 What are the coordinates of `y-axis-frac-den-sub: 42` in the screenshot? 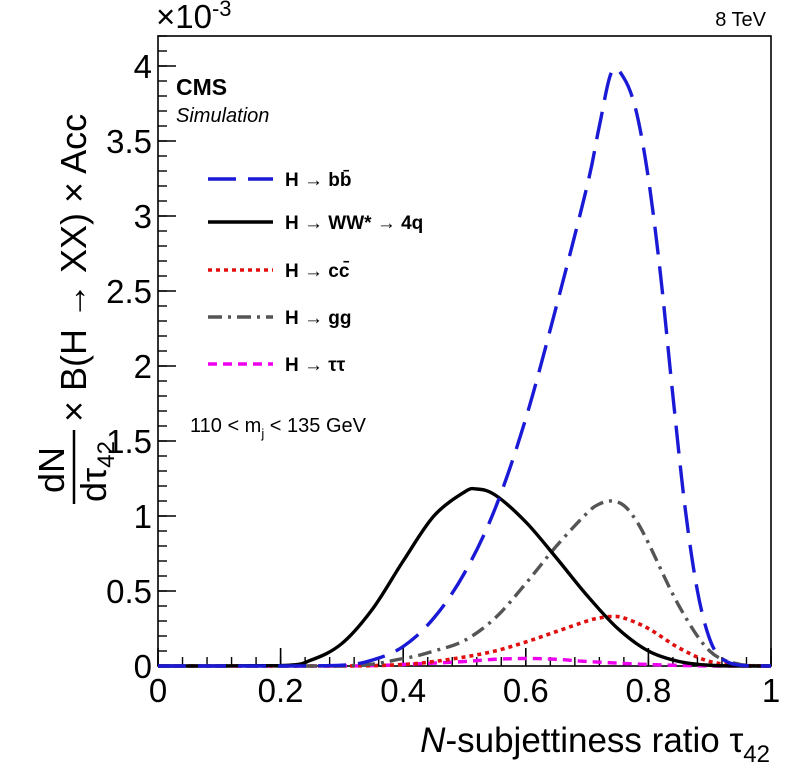 It's located at (106, 454).